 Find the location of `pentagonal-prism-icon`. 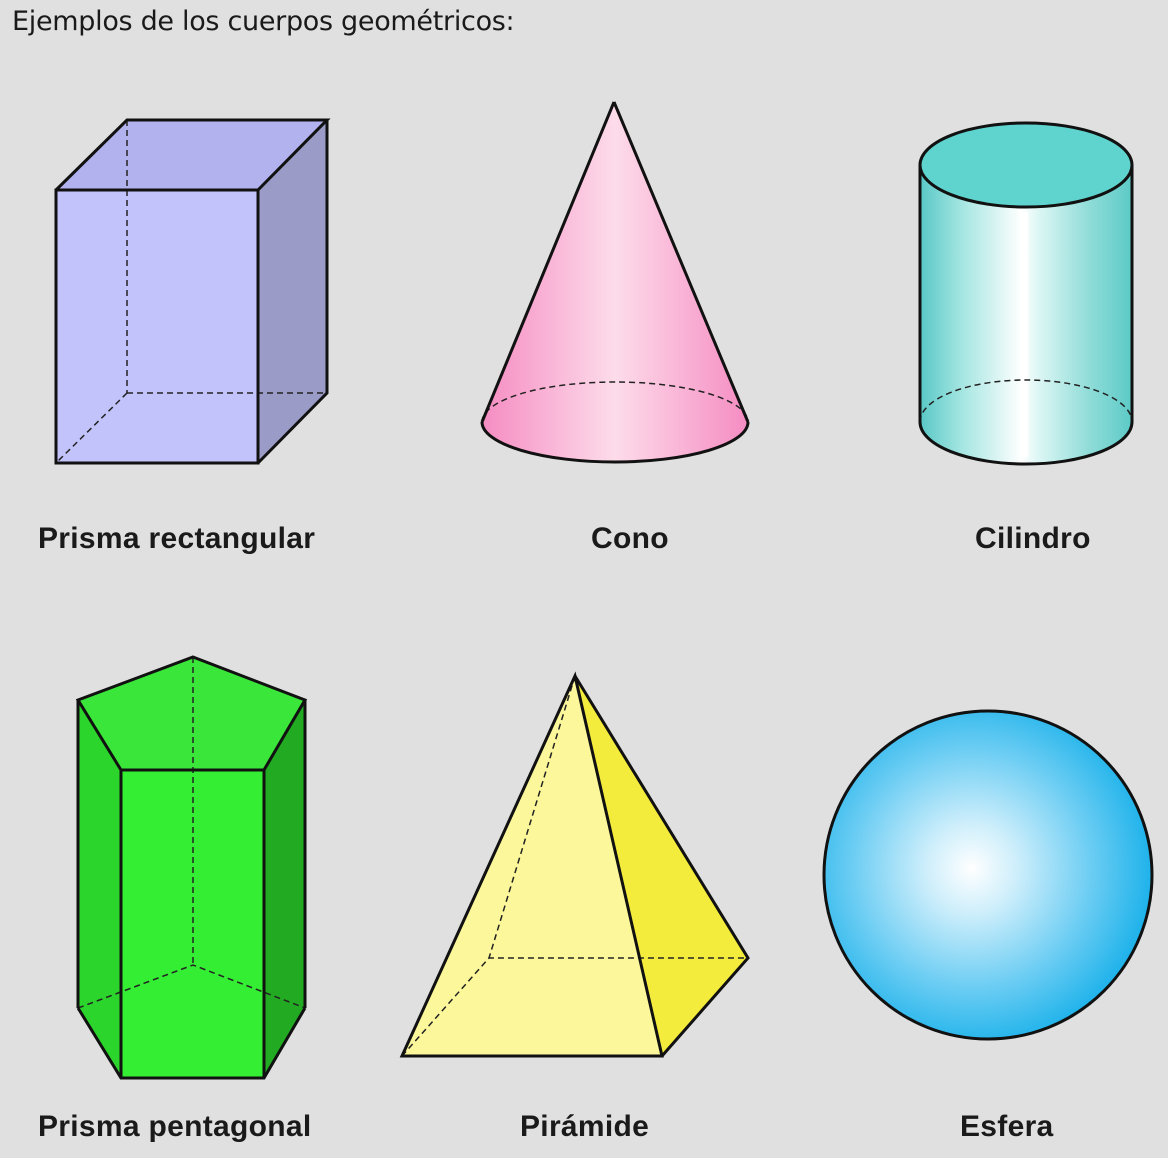

pentagonal-prism-icon is located at coordinates (191, 867).